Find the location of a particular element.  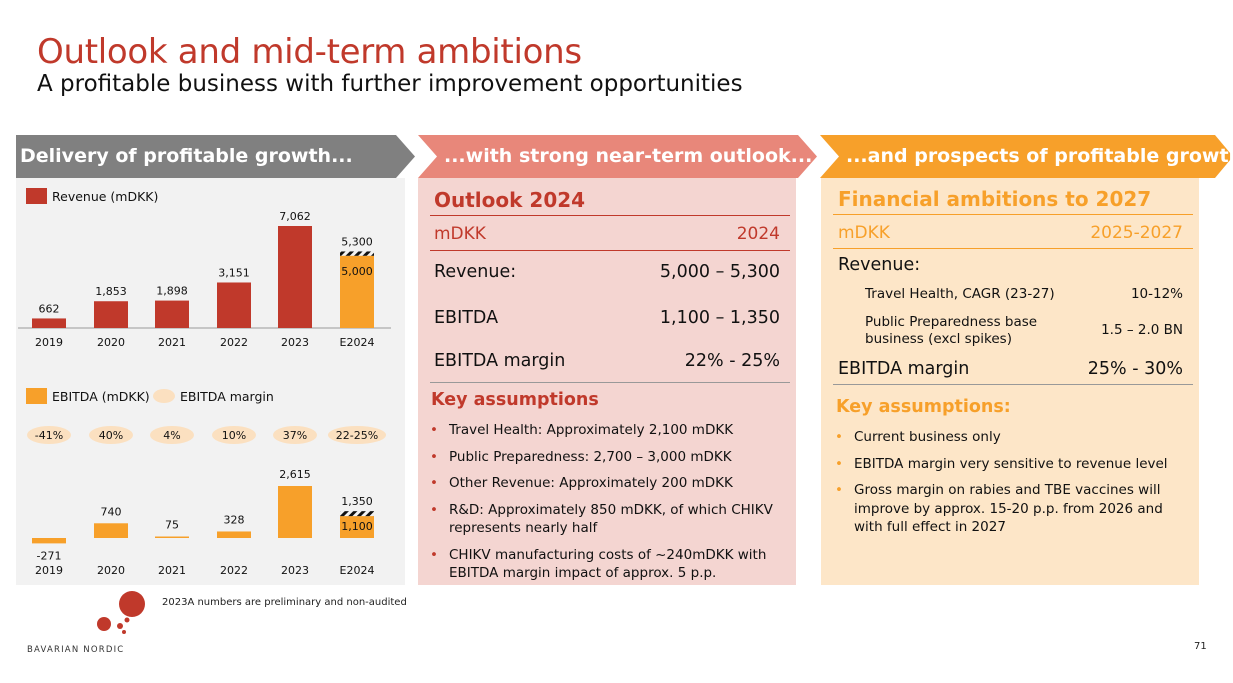

ambitions-heading: Financial ambitions to 2027 is located at coordinates (995, 199).